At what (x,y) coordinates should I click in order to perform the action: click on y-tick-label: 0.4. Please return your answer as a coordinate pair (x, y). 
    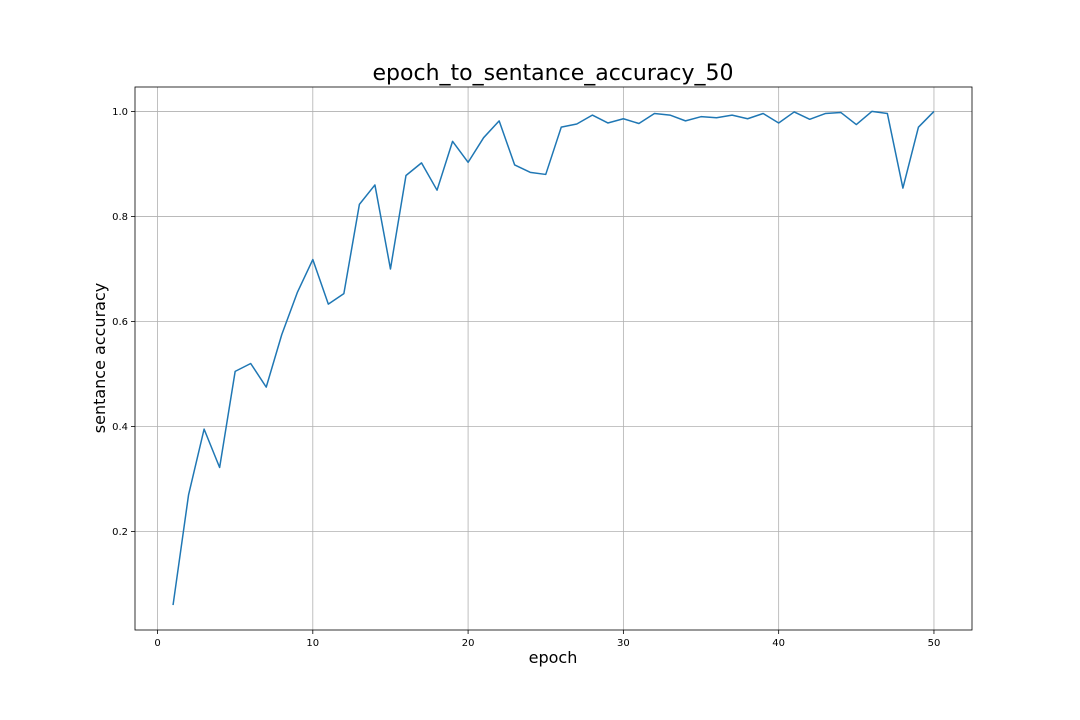
    Looking at the image, I should click on (120, 427).